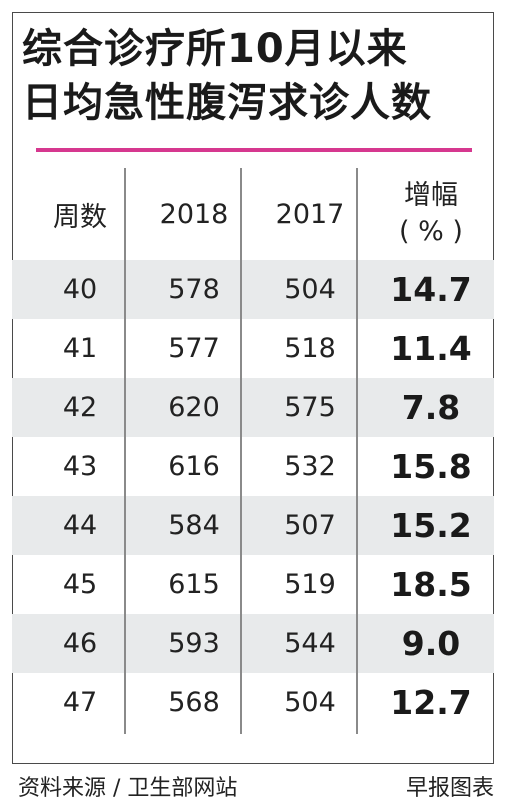  Describe the element at coordinates (431, 214) in the screenshot. I see `header-change: 增幅 ( % )` at that location.